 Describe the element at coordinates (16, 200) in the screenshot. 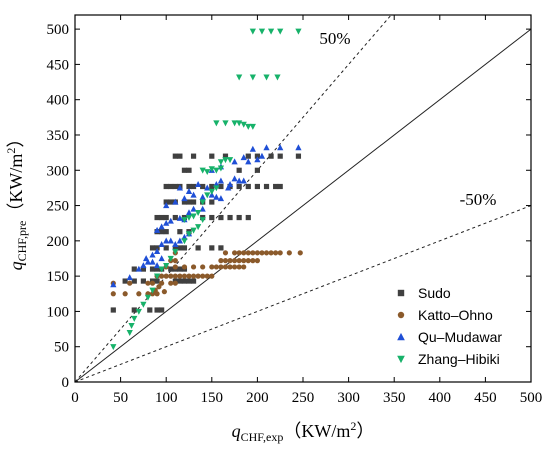

I see `y-axis-title: qCHF,pre（KW/m2）` at that location.